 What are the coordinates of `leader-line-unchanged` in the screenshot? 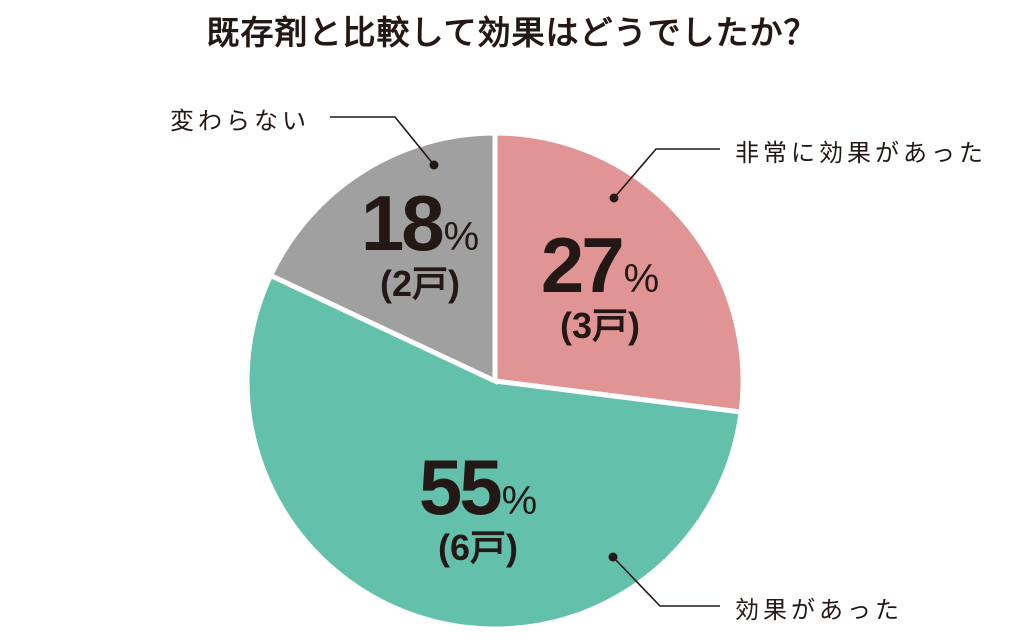 It's located at (382, 141).